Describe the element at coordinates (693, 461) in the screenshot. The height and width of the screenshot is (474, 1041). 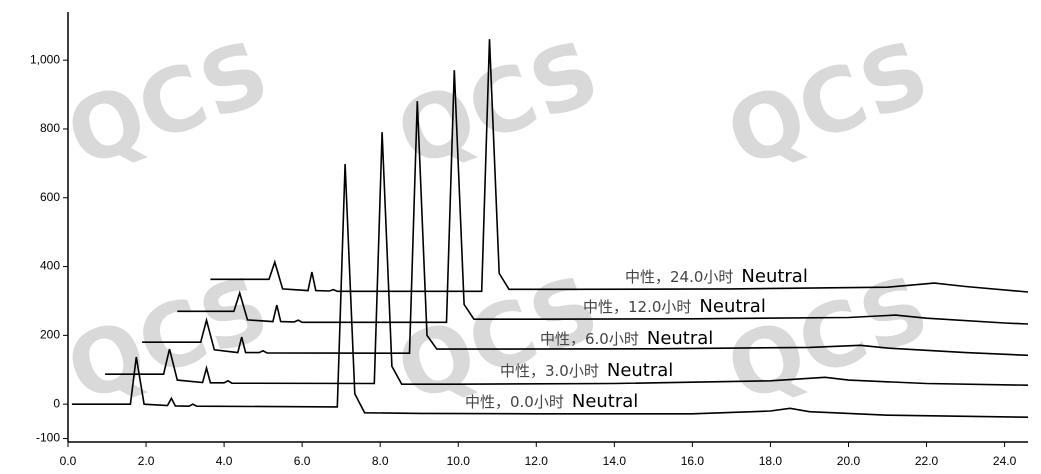
I see `x-tick-label: 16.0` at that location.